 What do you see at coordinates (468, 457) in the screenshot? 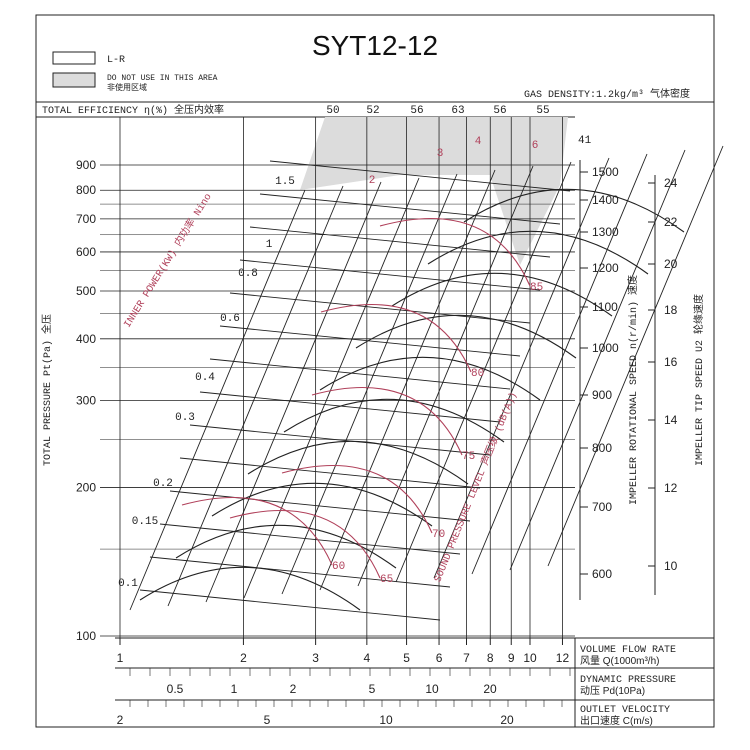
I see `sound-curve-label: 75` at bounding box center [468, 457].